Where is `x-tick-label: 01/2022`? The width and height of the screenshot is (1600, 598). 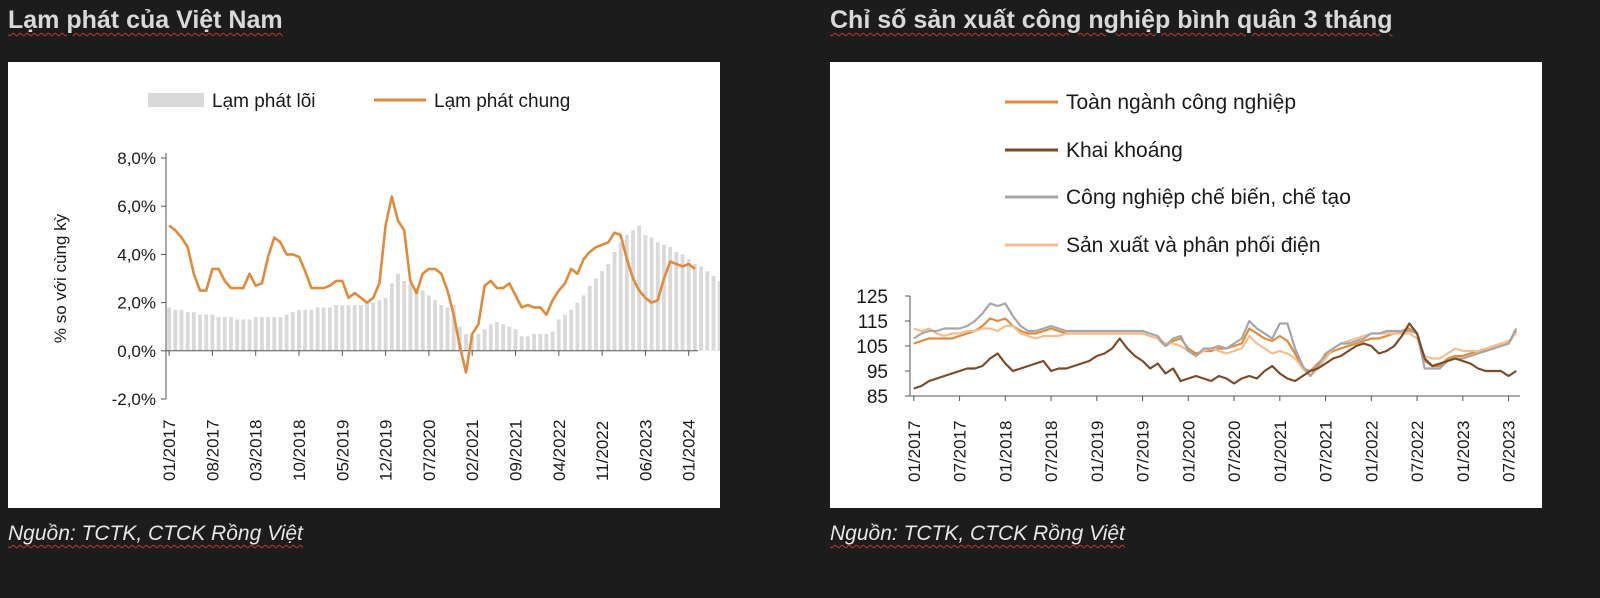 x-tick-label: 01/2022 is located at coordinates (1371, 451).